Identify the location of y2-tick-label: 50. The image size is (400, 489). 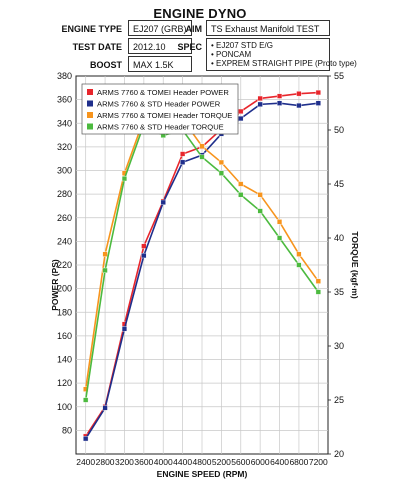
(339, 130).